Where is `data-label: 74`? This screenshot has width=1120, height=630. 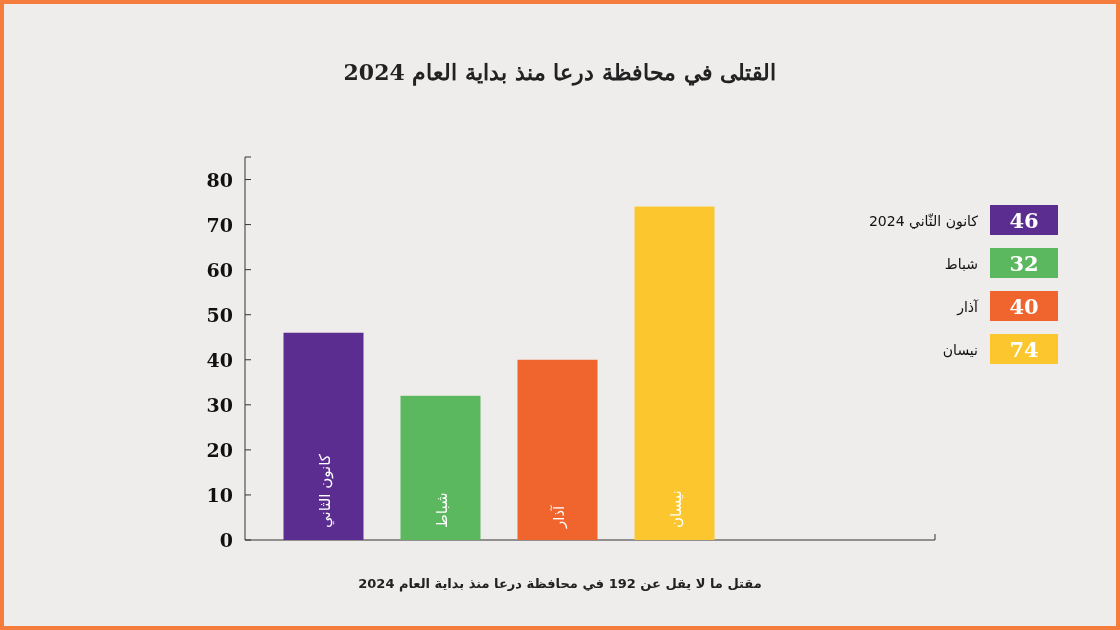
data-label: 74 is located at coordinates (1024, 349).